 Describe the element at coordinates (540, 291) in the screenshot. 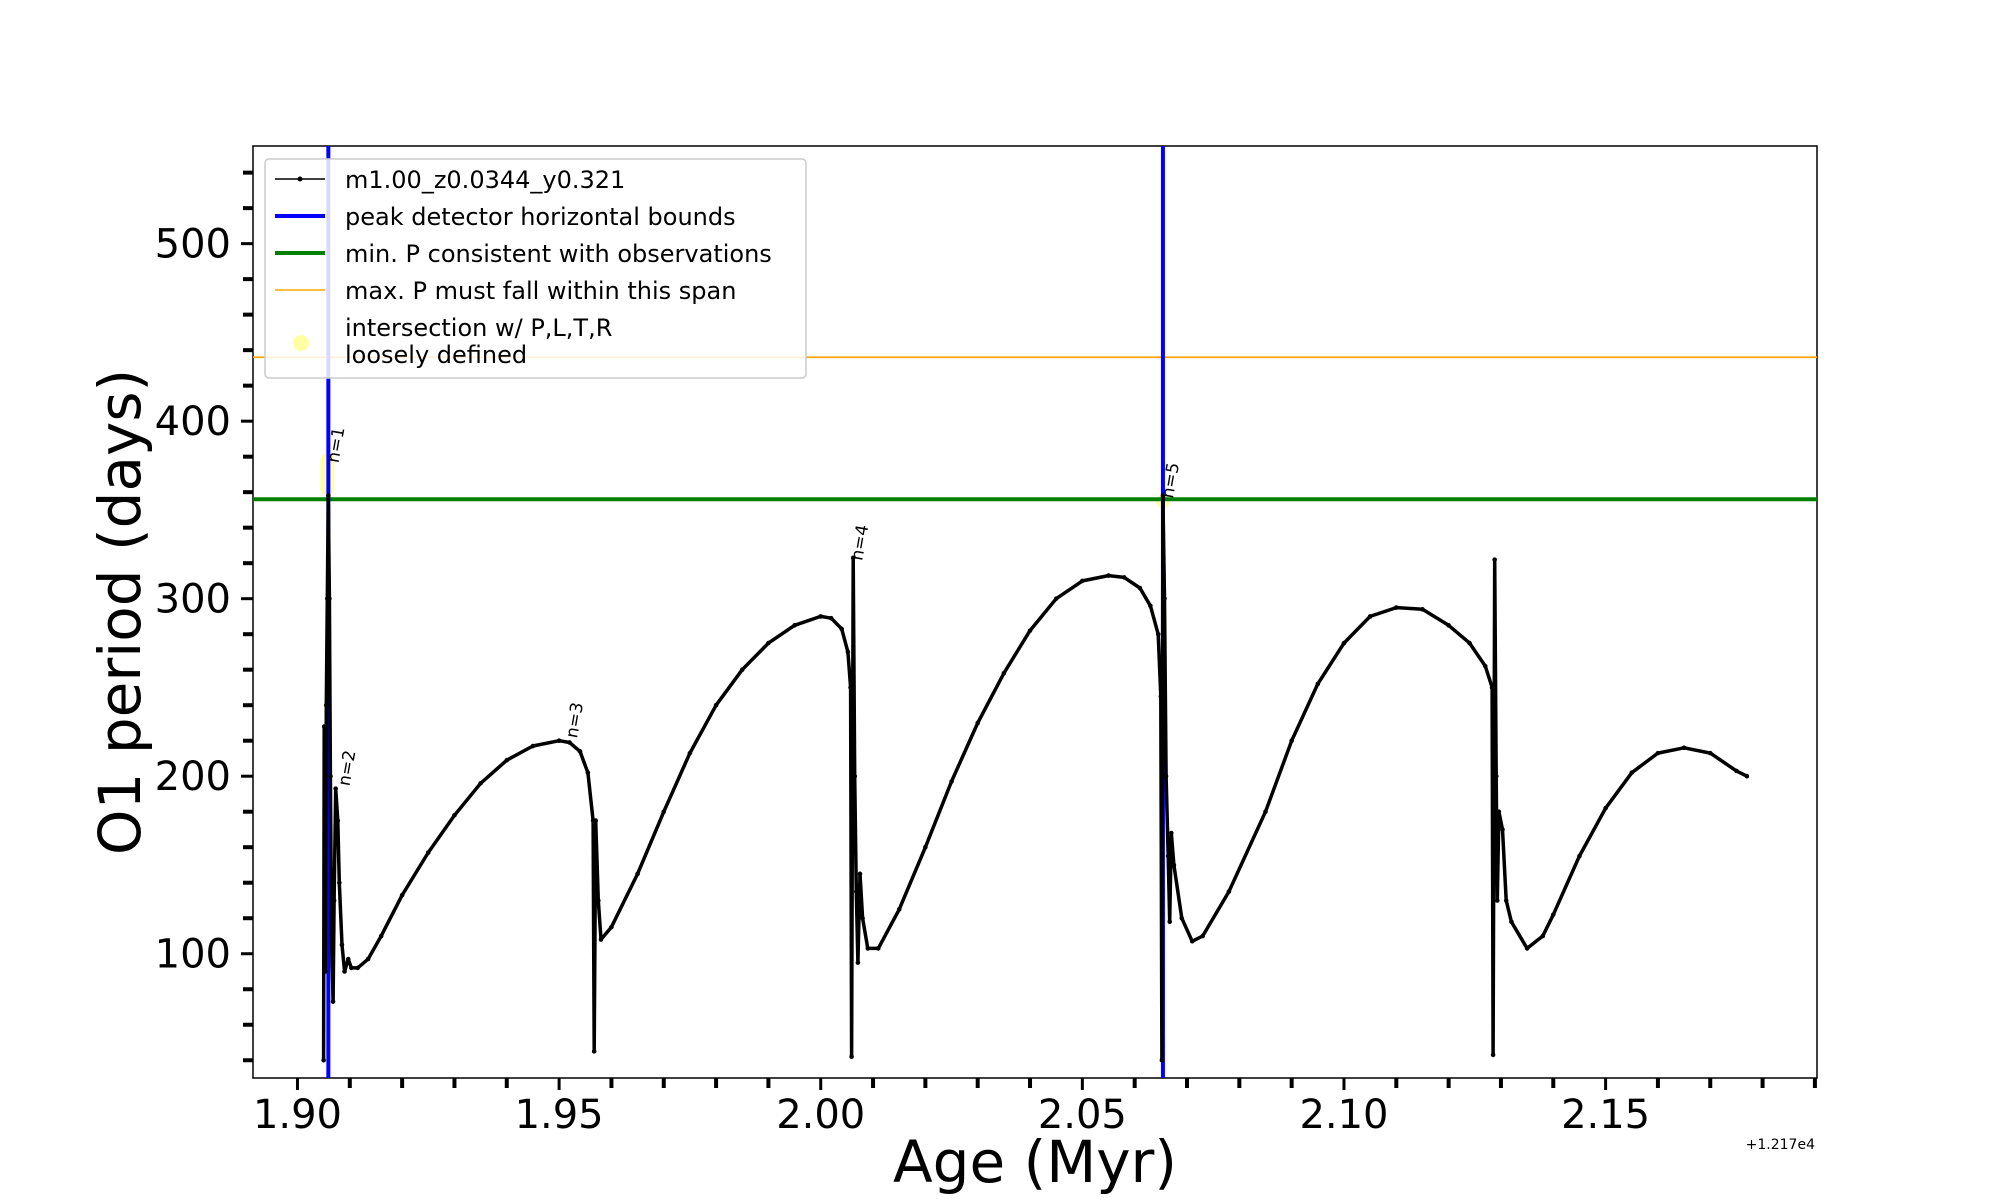

I see `legend-label-max-p: max. P must fall within this span` at that location.